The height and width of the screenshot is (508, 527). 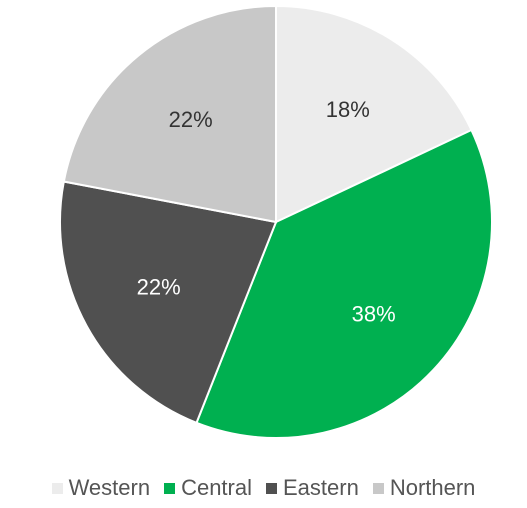 What do you see at coordinates (321, 487) in the screenshot?
I see `legend-label: Eastern` at bounding box center [321, 487].